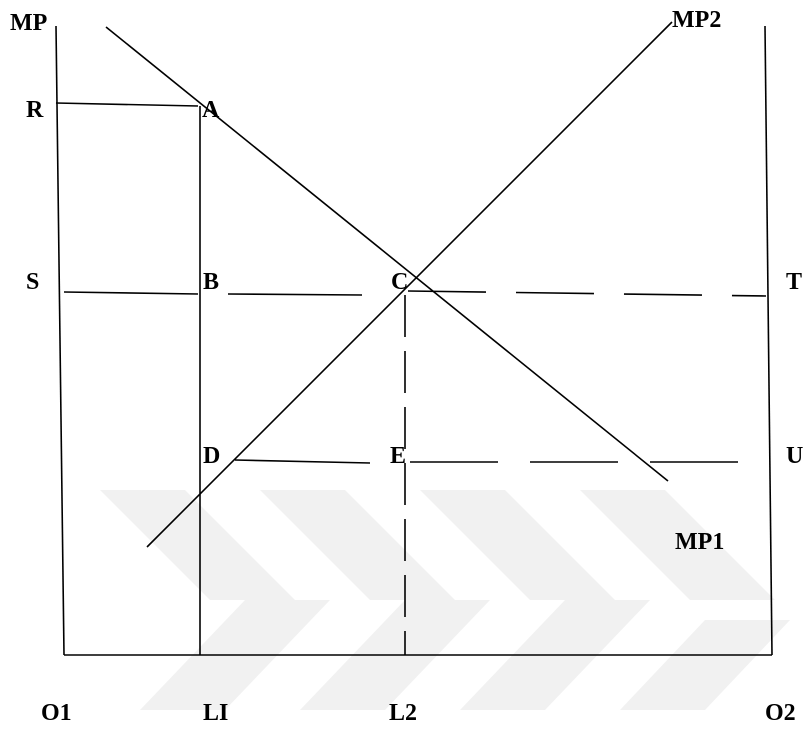  Describe the element at coordinates (794, 456) in the screenshot. I see `label-u: U` at that location.